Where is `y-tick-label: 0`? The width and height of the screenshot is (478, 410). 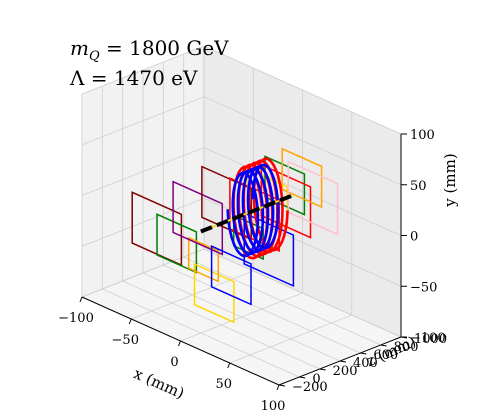
y-tick-label: 0 is located at coordinates (414, 237).